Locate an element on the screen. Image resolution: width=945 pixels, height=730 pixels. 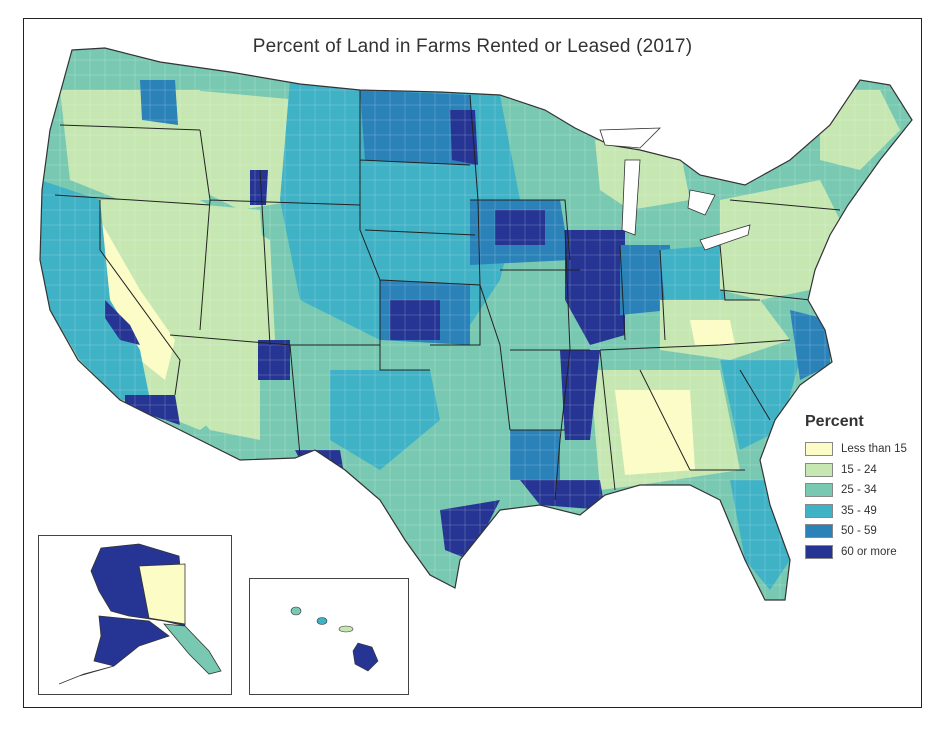
region-wyoming-dark is located at coordinates (259, 187).